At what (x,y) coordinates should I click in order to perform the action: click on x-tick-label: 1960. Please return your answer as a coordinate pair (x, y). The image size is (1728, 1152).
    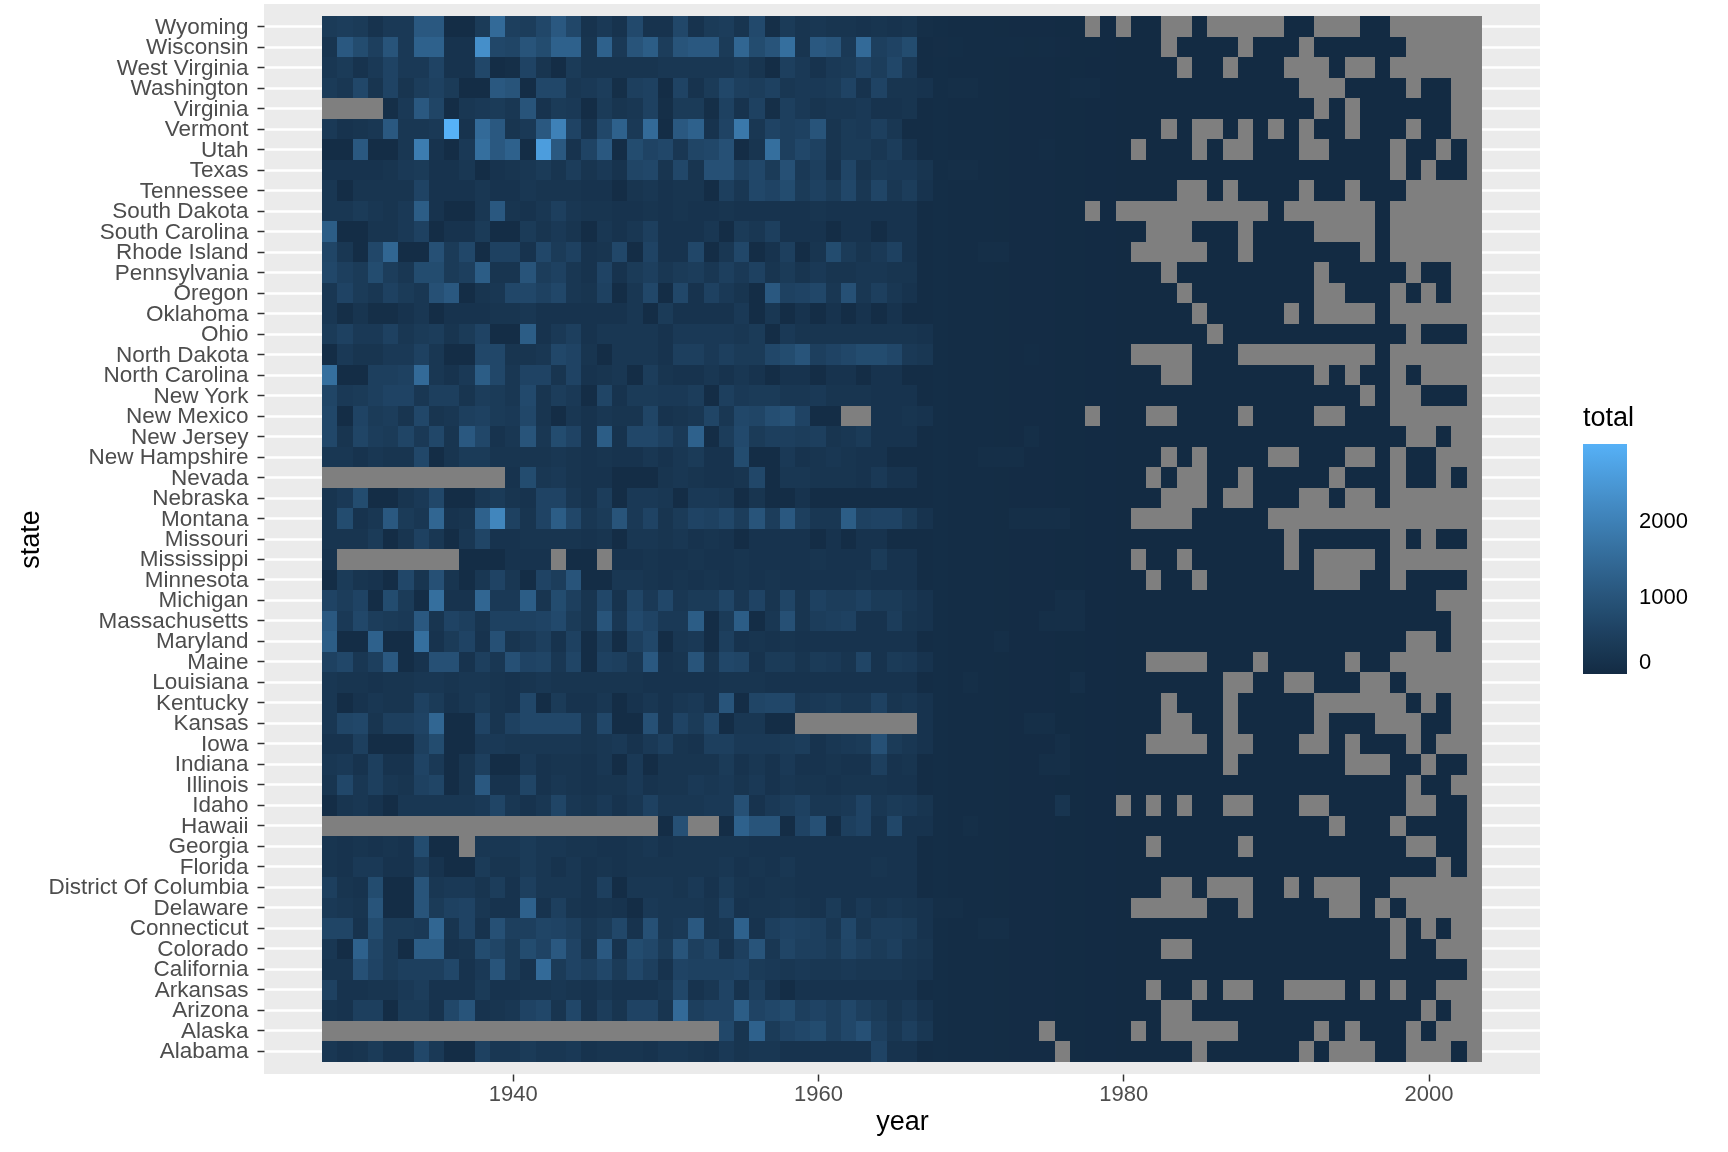
    Looking at the image, I should click on (819, 1093).